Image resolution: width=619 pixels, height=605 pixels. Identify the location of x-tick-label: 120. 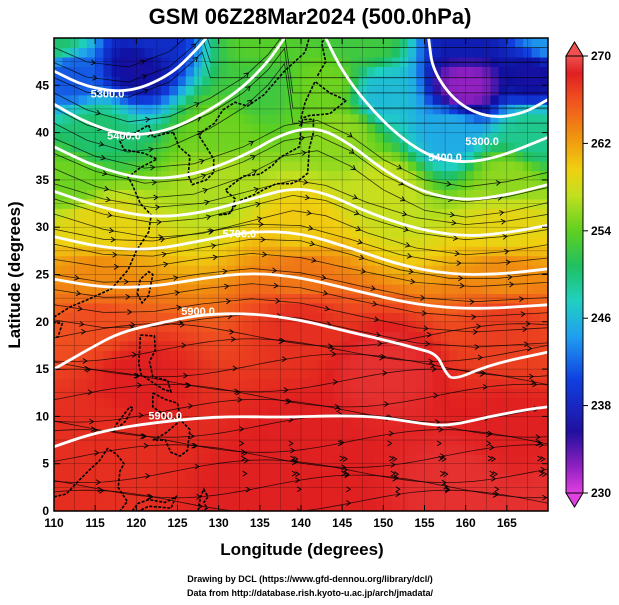
(136, 523).